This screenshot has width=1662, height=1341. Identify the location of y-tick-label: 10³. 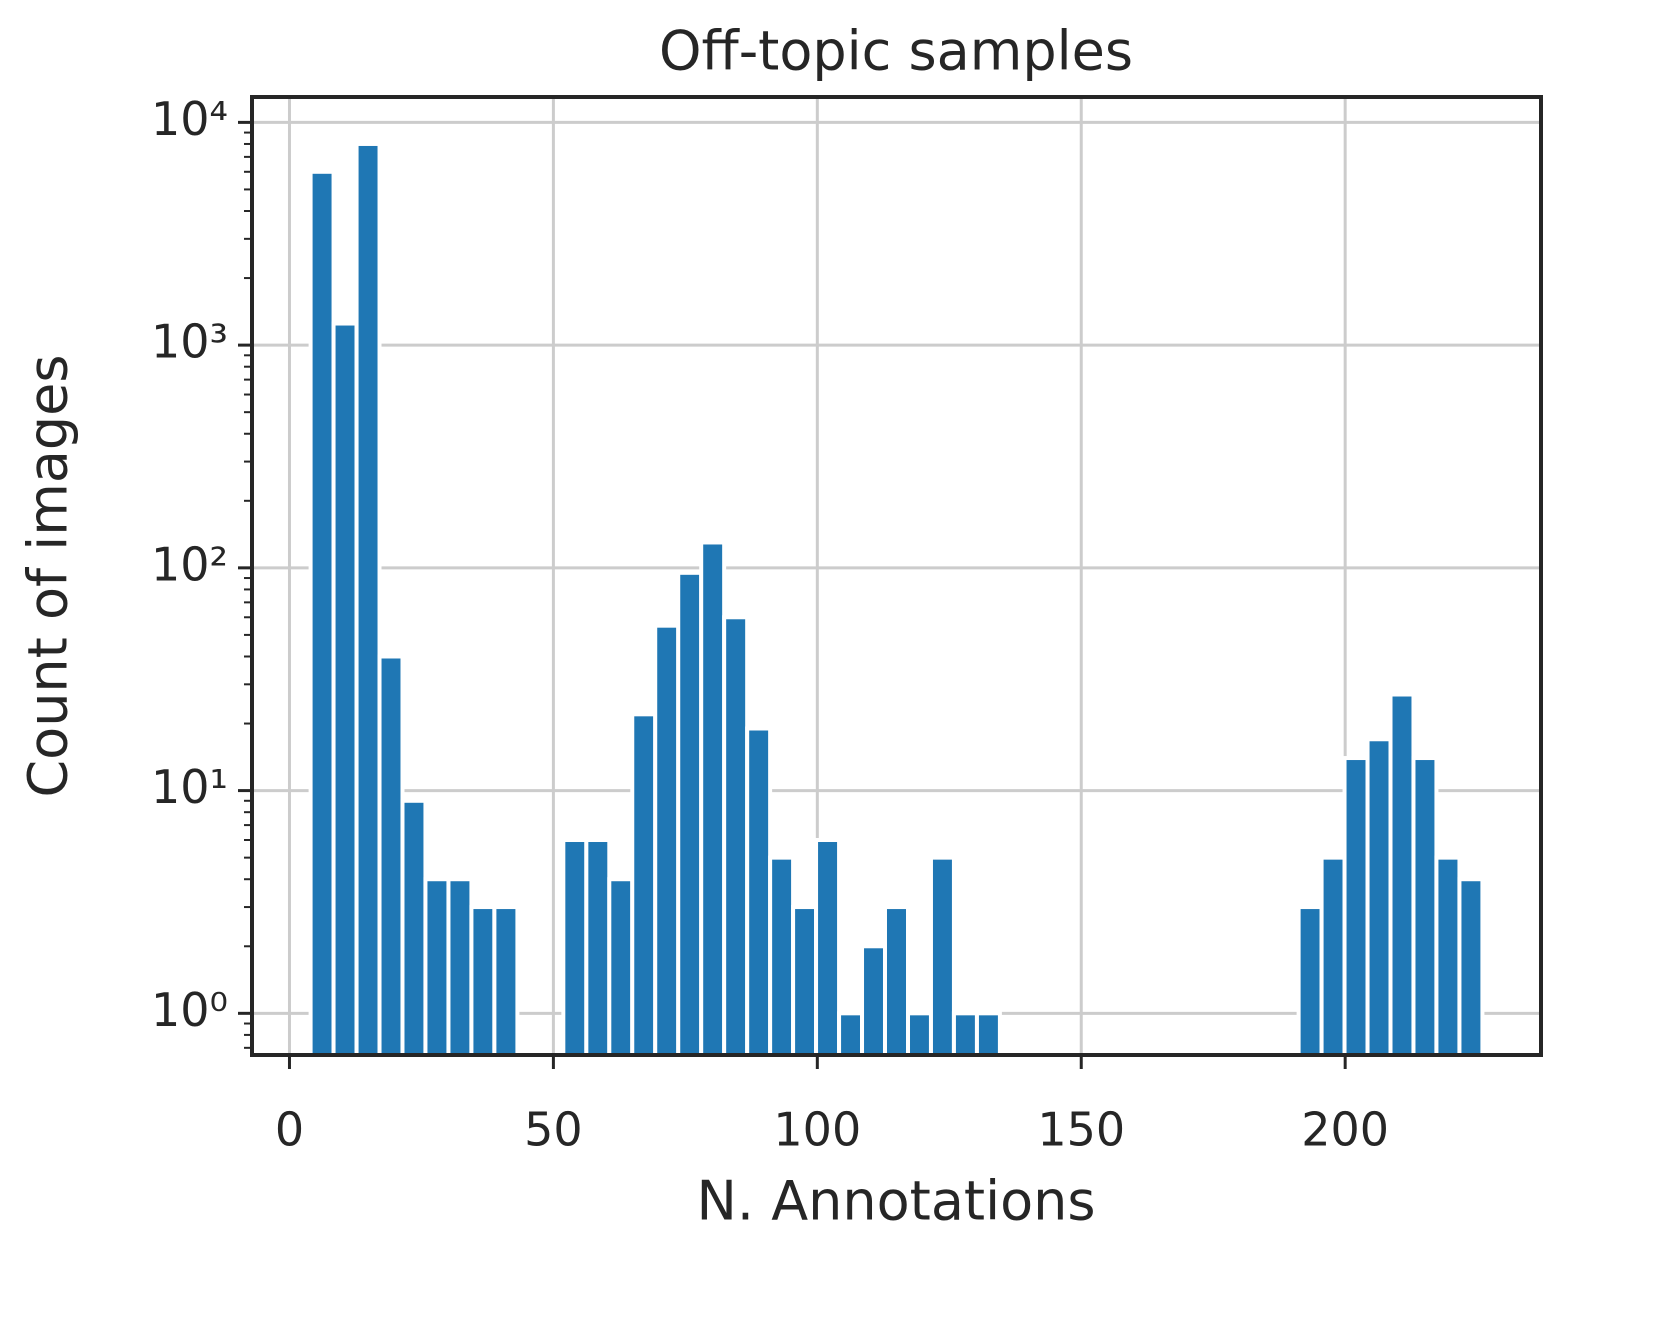
(189, 342).